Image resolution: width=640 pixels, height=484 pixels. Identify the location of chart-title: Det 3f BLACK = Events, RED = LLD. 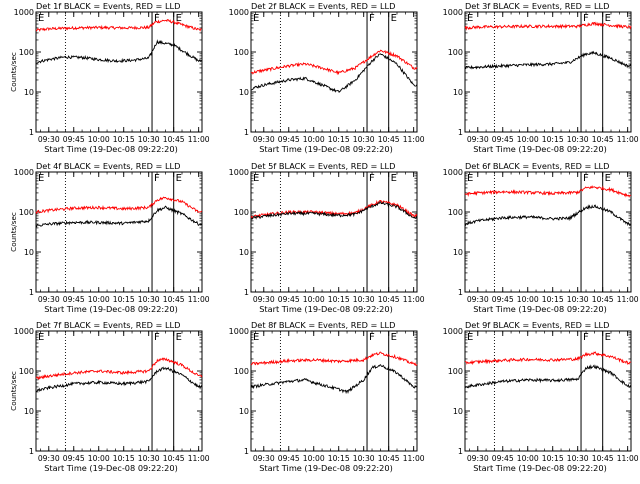
(537, 6).